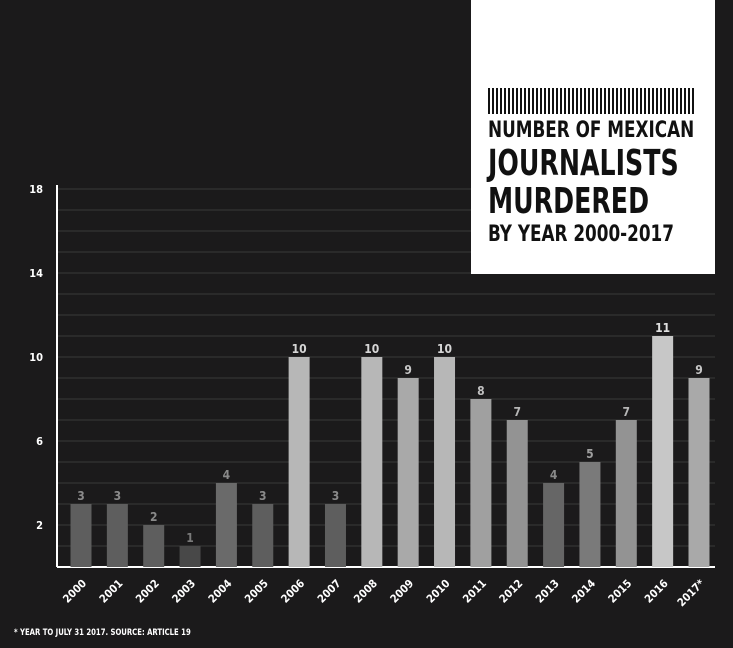  What do you see at coordinates (39, 525) in the screenshot?
I see `y-tick-label: 2` at bounding box center [39, 525].